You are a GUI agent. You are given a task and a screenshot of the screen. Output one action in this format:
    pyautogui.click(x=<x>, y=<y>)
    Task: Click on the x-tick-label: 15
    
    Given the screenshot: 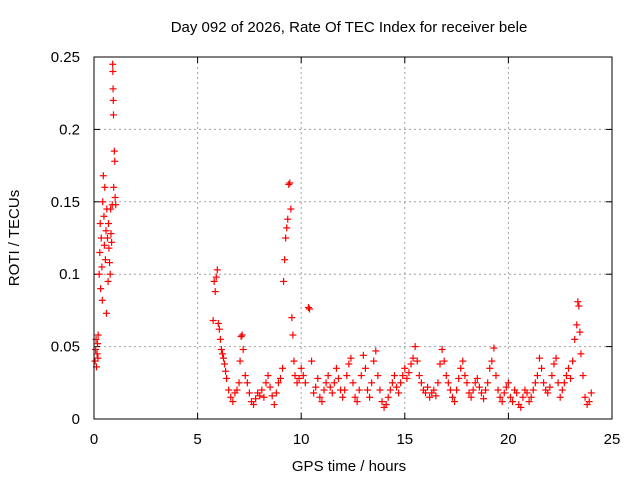 What is the action you would take?
    pyautogui.click(x=404, y=439)
    